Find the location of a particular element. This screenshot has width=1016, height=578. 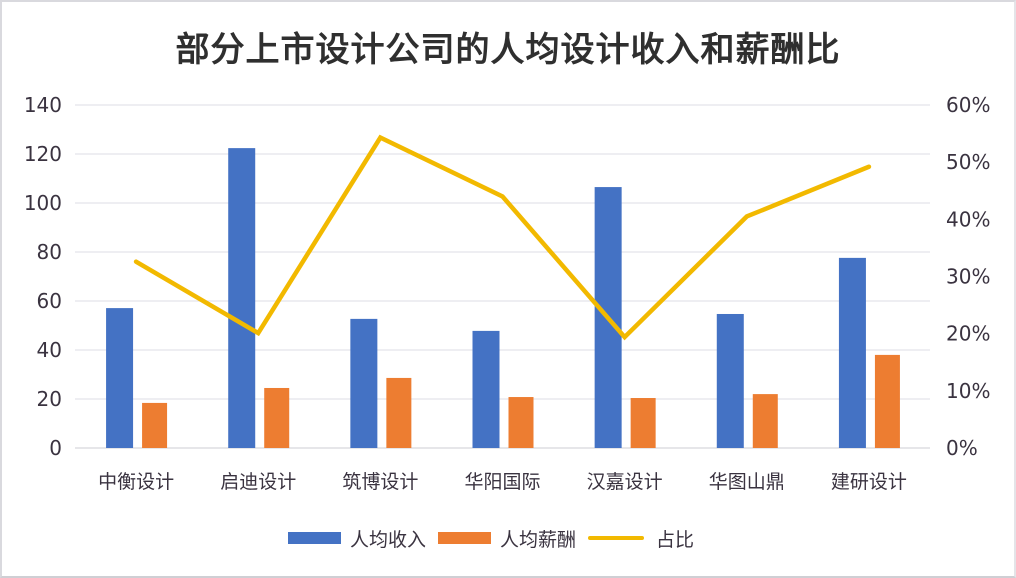

y2-tick-label: 30% is located at coordinates (968, 277).